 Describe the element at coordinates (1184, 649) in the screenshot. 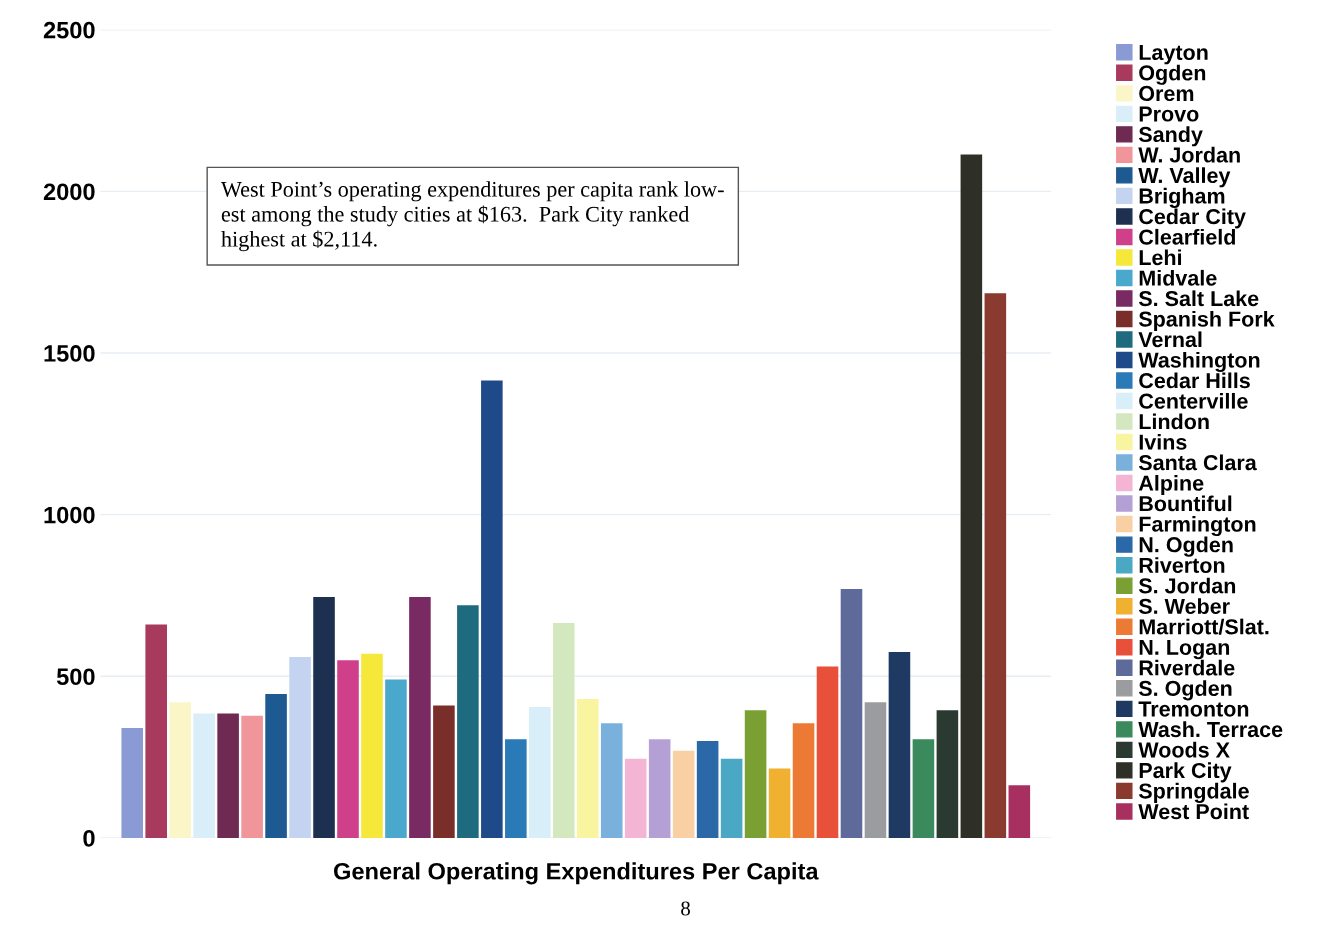

I see `legend-label: N. Logan` at that location.